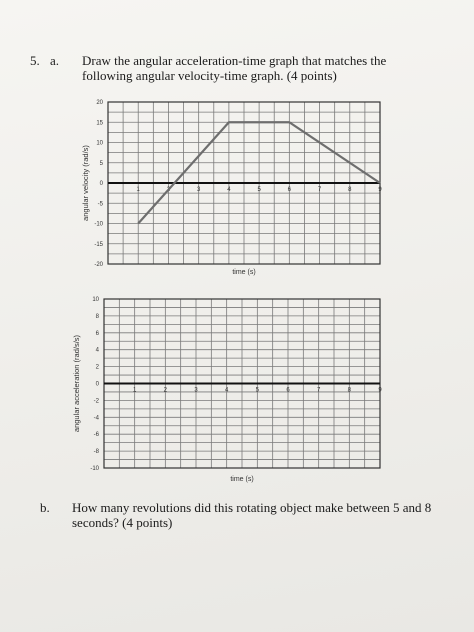 This screenshot has height=632, width=474. I want to click on y-tick-label: -20, so click(98, 265).